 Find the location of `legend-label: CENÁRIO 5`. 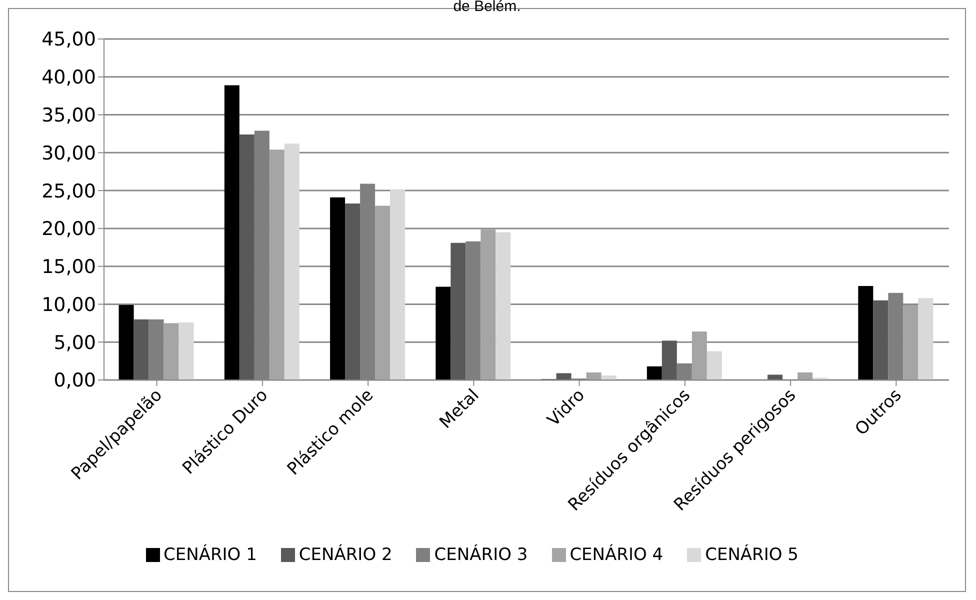

legend-label: CENÁRIO 5 is located at coordinates (751, 555).